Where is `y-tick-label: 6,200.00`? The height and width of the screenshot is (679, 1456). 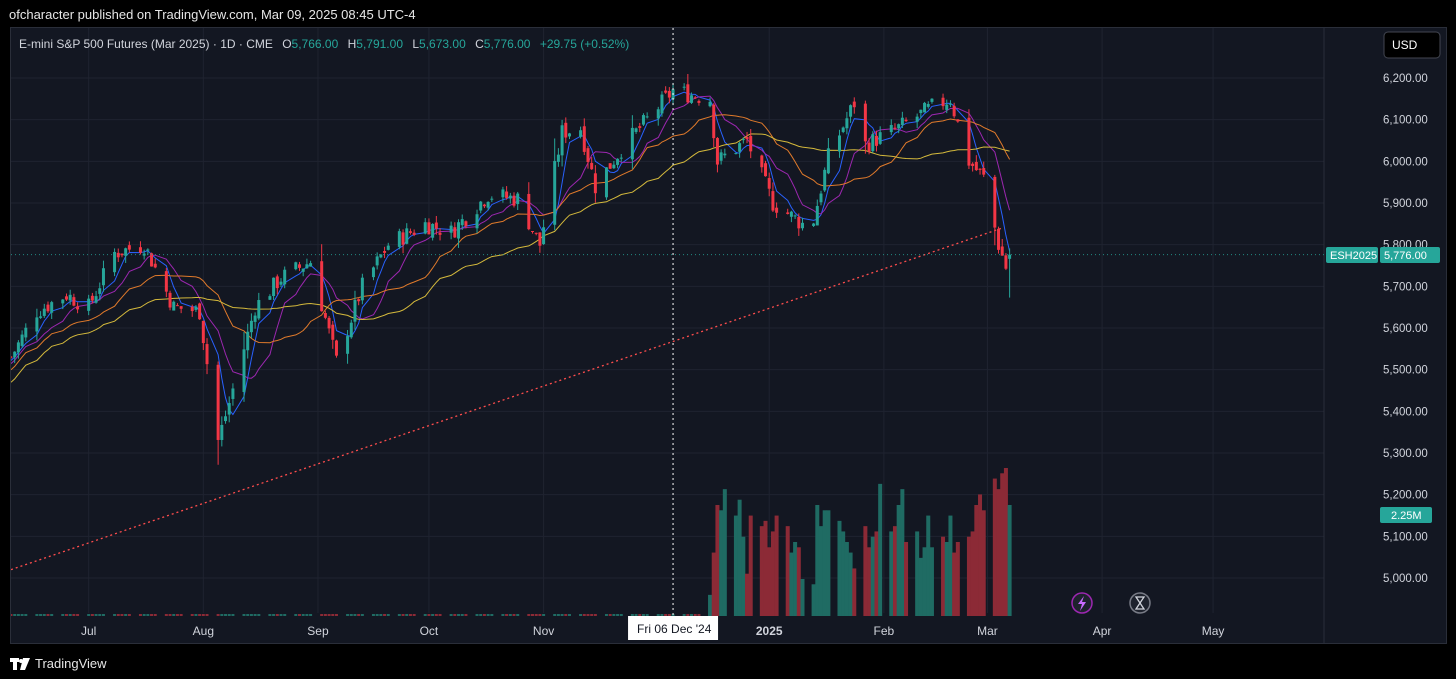 y-tick-label: 6,200.00 is located at coordinates (1405, 79).